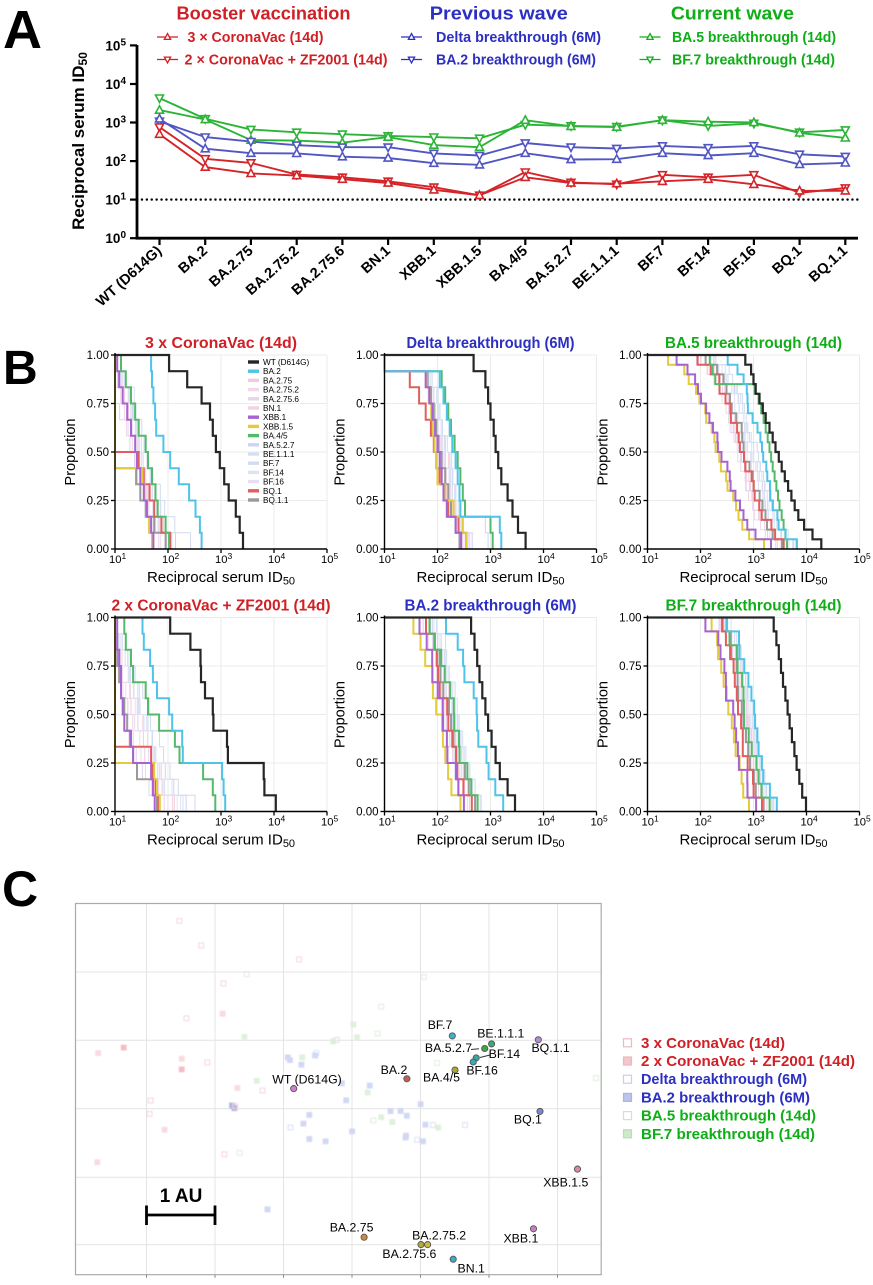 The height and width of the screenshot is (1285, 873). Describe the element at coordinates (264, 14) in the screenshot. I see `svg-text: Booster vaccination` at that location.